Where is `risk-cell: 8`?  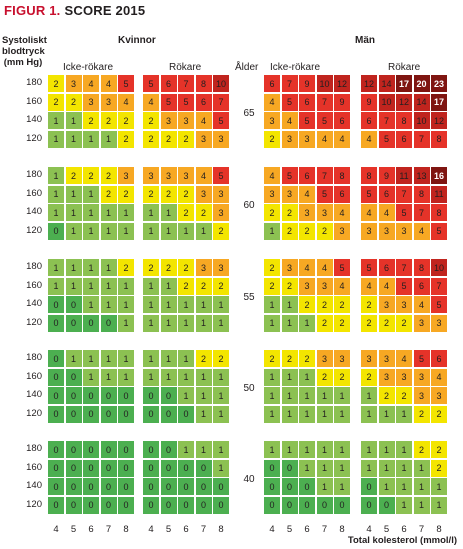 risk-cell: 8 is located at coordinates (421, 194).